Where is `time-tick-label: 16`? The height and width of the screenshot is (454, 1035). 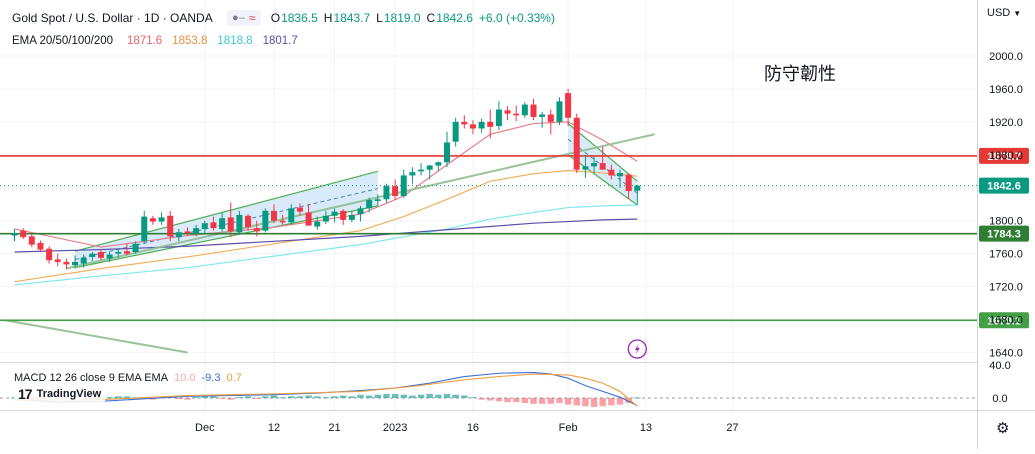 time-tick-label: 16 is located at coordinates (473, 428).